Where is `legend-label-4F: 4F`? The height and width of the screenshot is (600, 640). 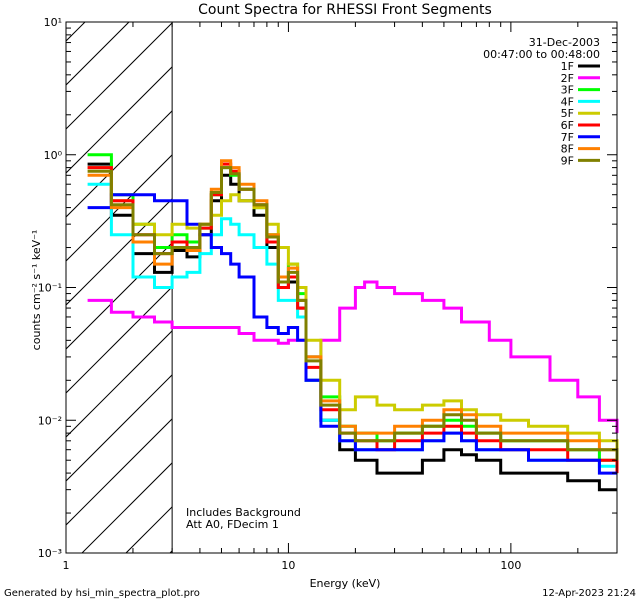 legend-label-4F: 4F is located at coordinates (567, 101).